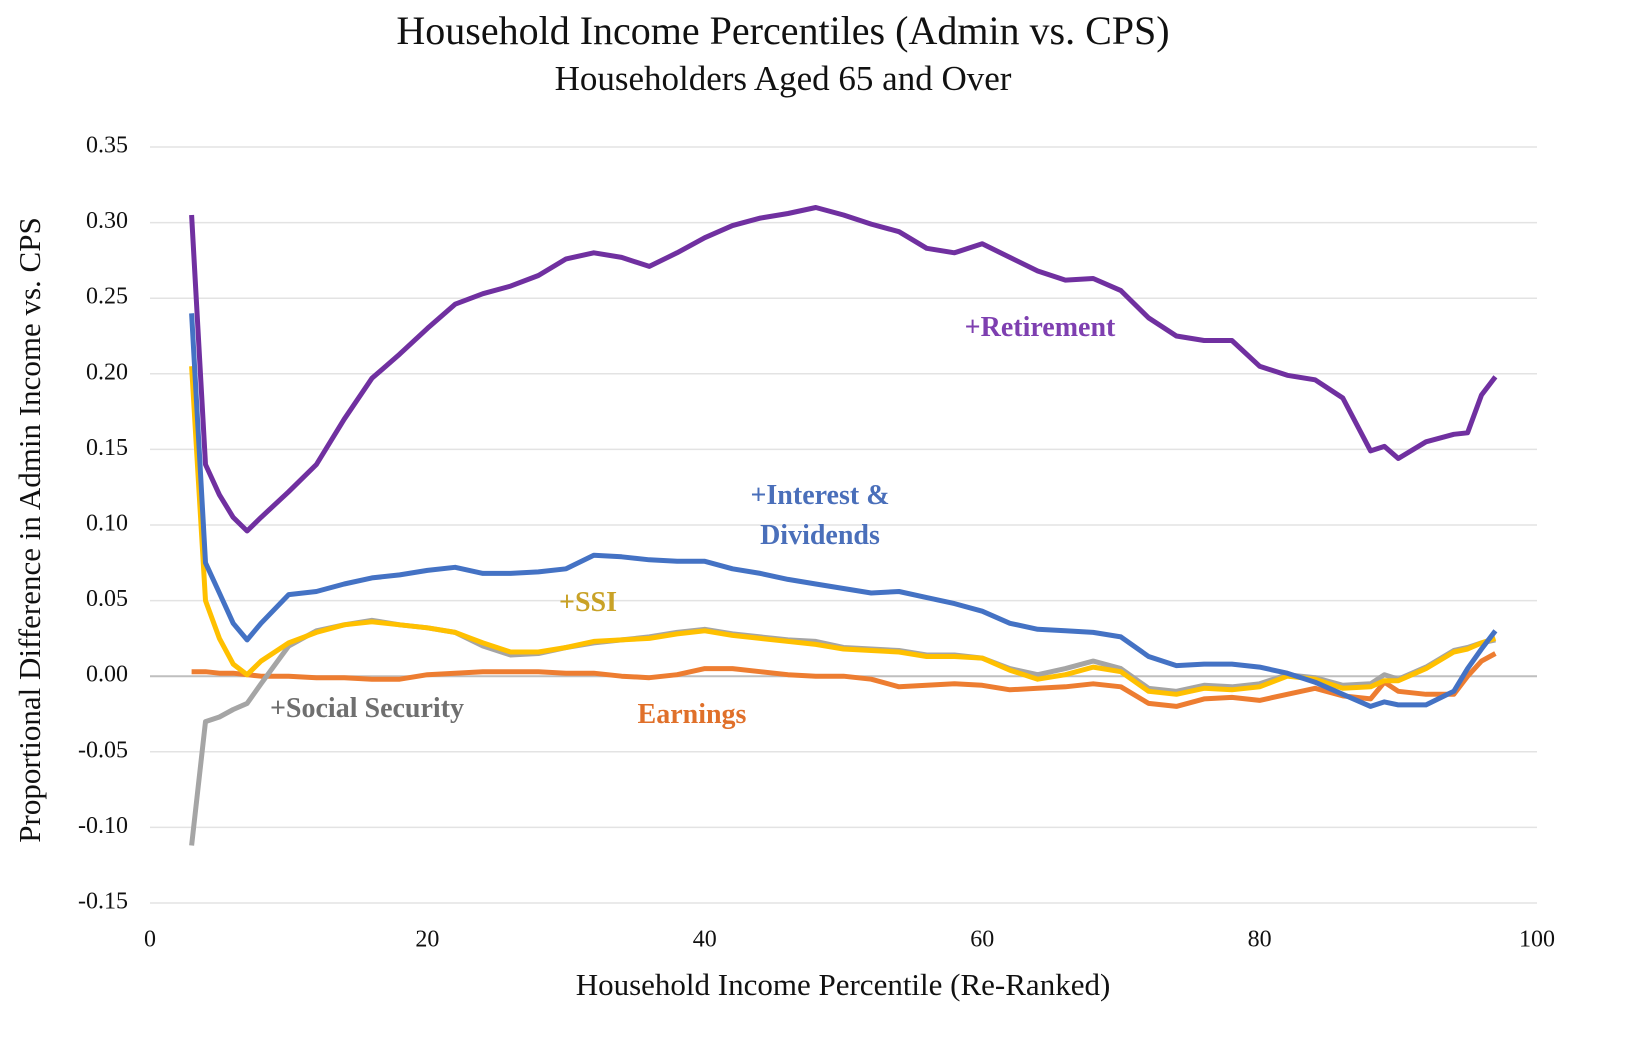 This screenshot has width=1629, height=1046. What do you see at coordinates (705, 940) in the screenshot?
I see `x-tick-label: 40` at bounding box center [705, 940].